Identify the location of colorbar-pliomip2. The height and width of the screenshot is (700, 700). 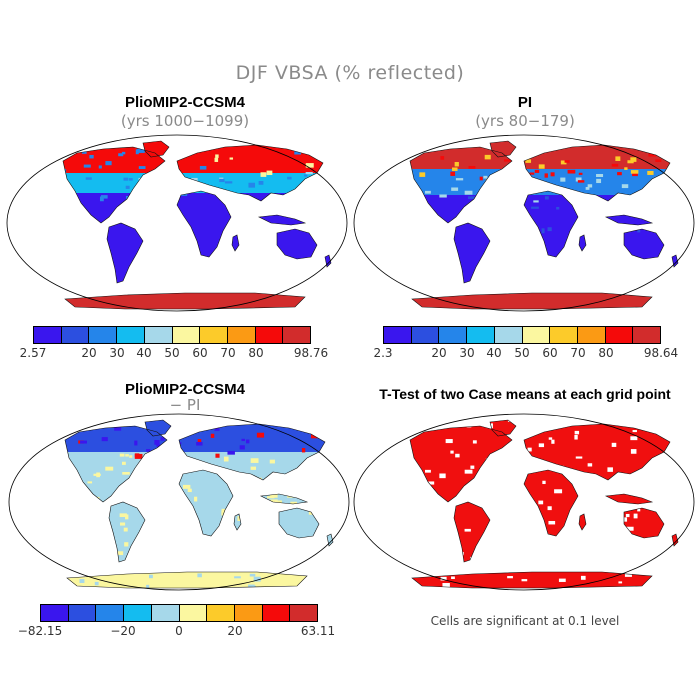
(172, 335).